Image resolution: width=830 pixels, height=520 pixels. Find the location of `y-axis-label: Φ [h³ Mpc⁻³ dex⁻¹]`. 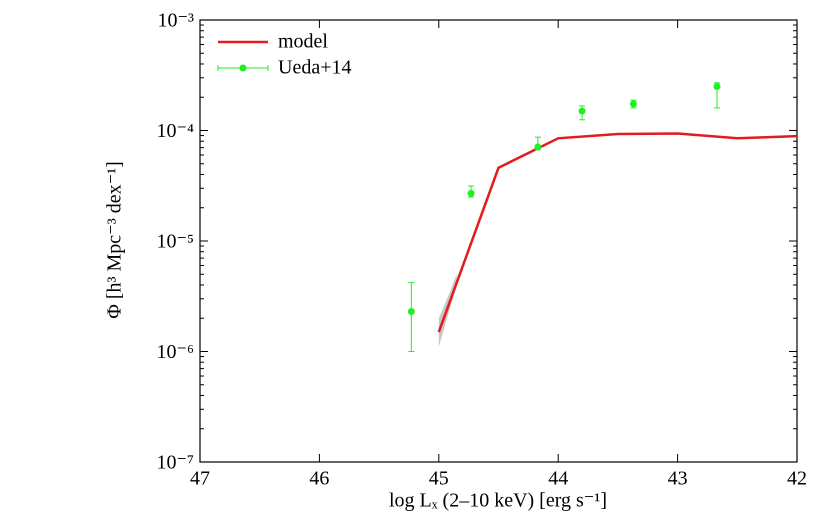

y-axis-label: Φ [h³ Mpc⁻³ dex⁻¹] is located at coordinates (115, 240).